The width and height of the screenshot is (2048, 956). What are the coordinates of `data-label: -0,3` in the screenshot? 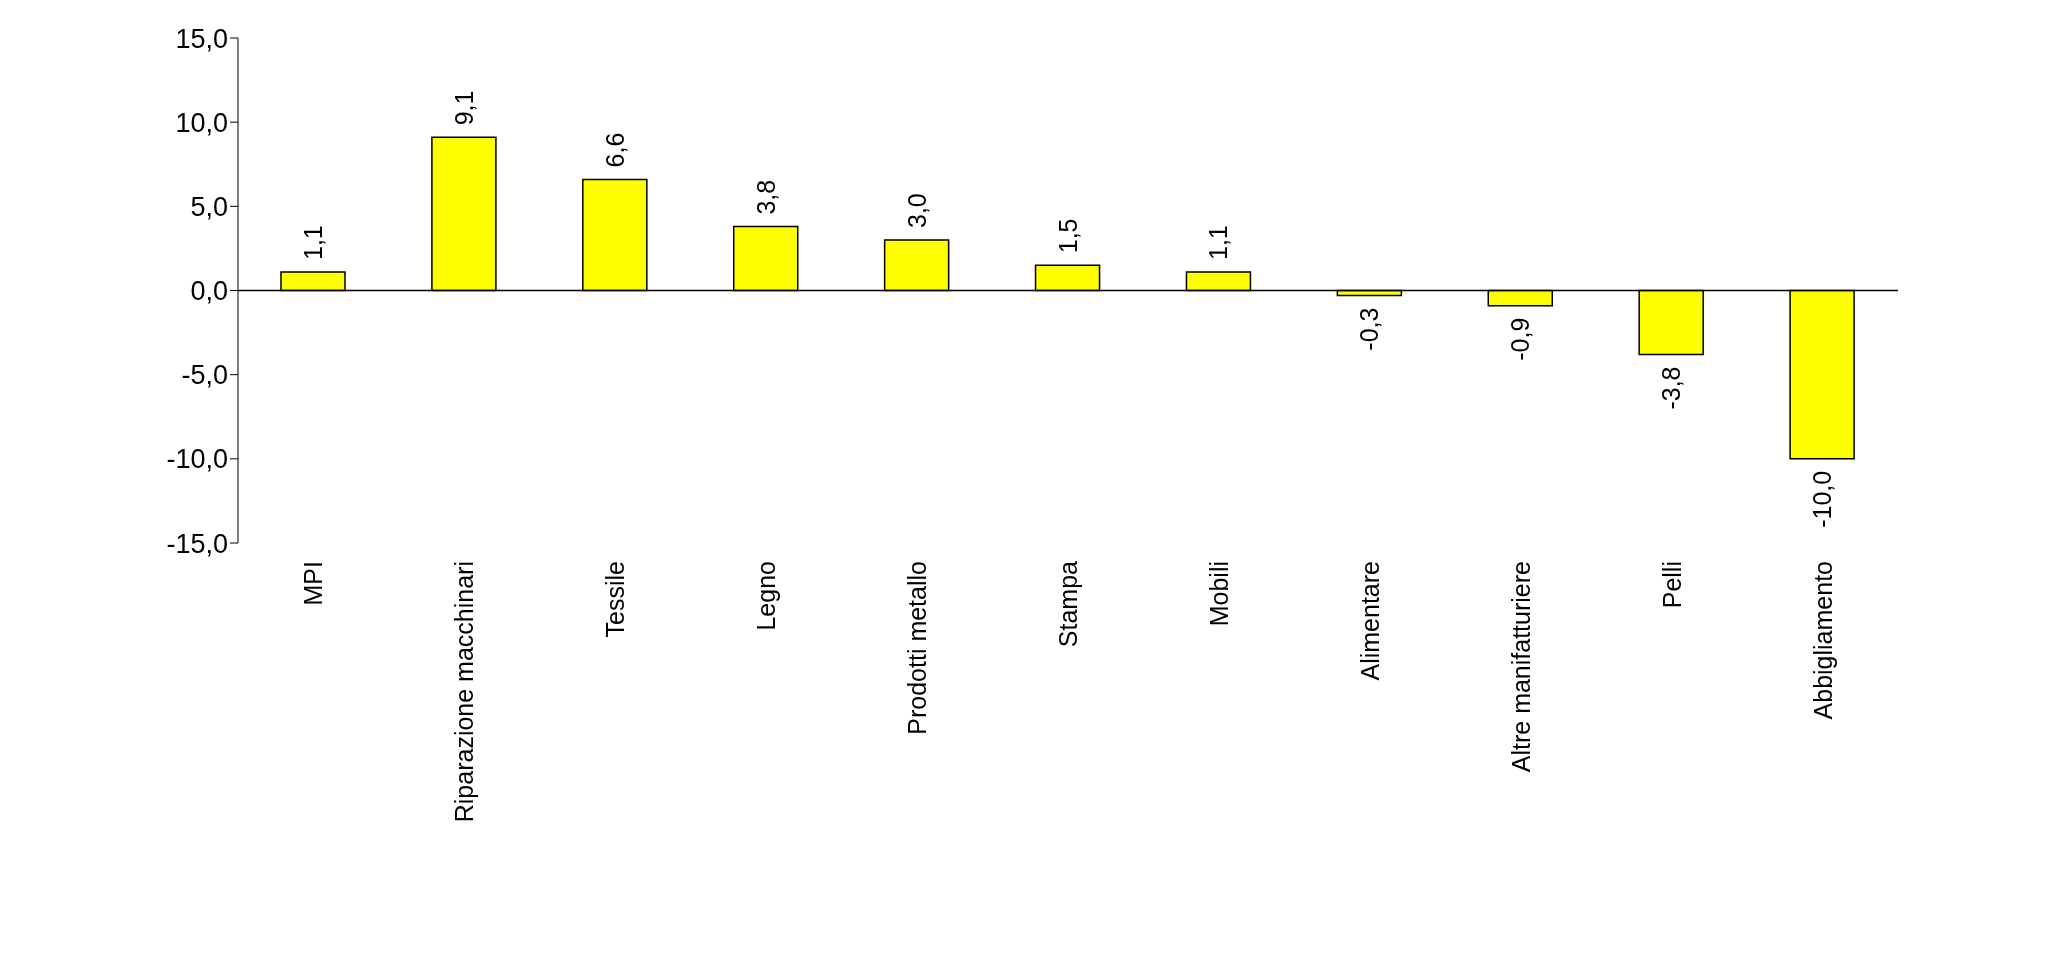 It's located at (1369, 329).